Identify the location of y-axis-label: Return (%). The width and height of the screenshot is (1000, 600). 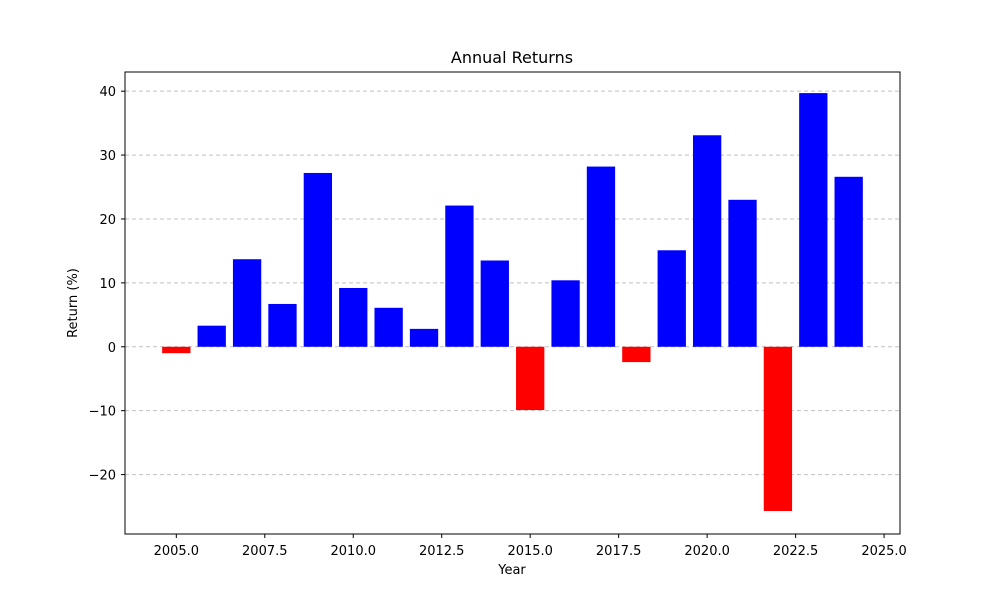
(73, 303).